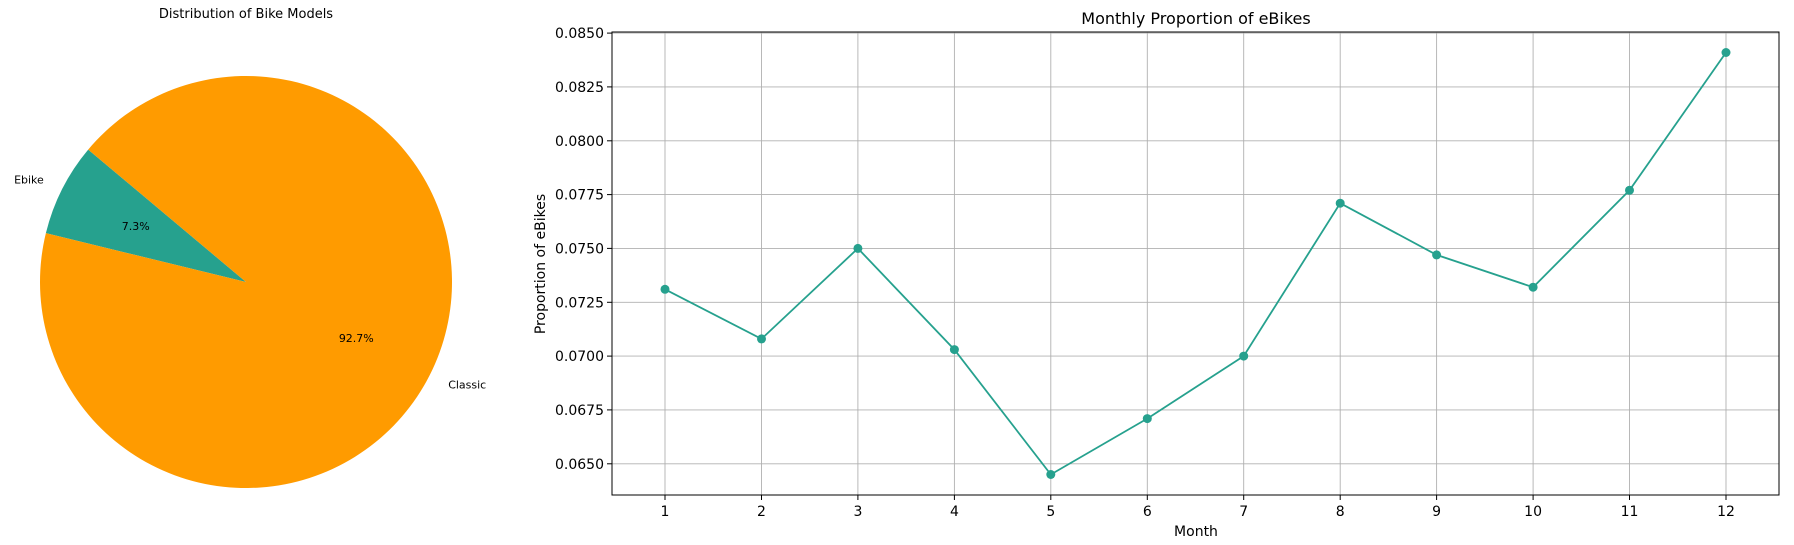  I want to click on pie-pct-classic: 92.7%, so click(356, 338).